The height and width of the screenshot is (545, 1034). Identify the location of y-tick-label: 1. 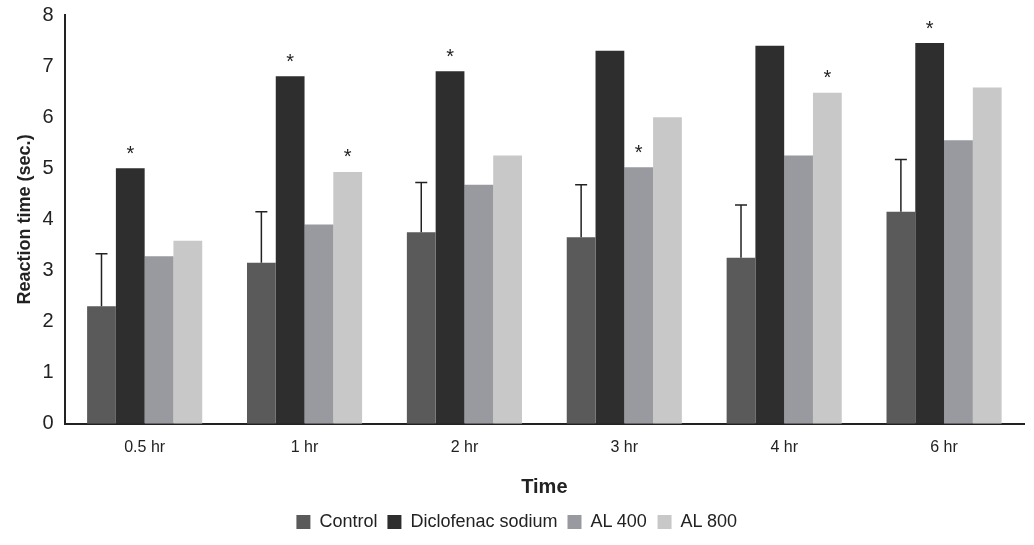
(48, 371).